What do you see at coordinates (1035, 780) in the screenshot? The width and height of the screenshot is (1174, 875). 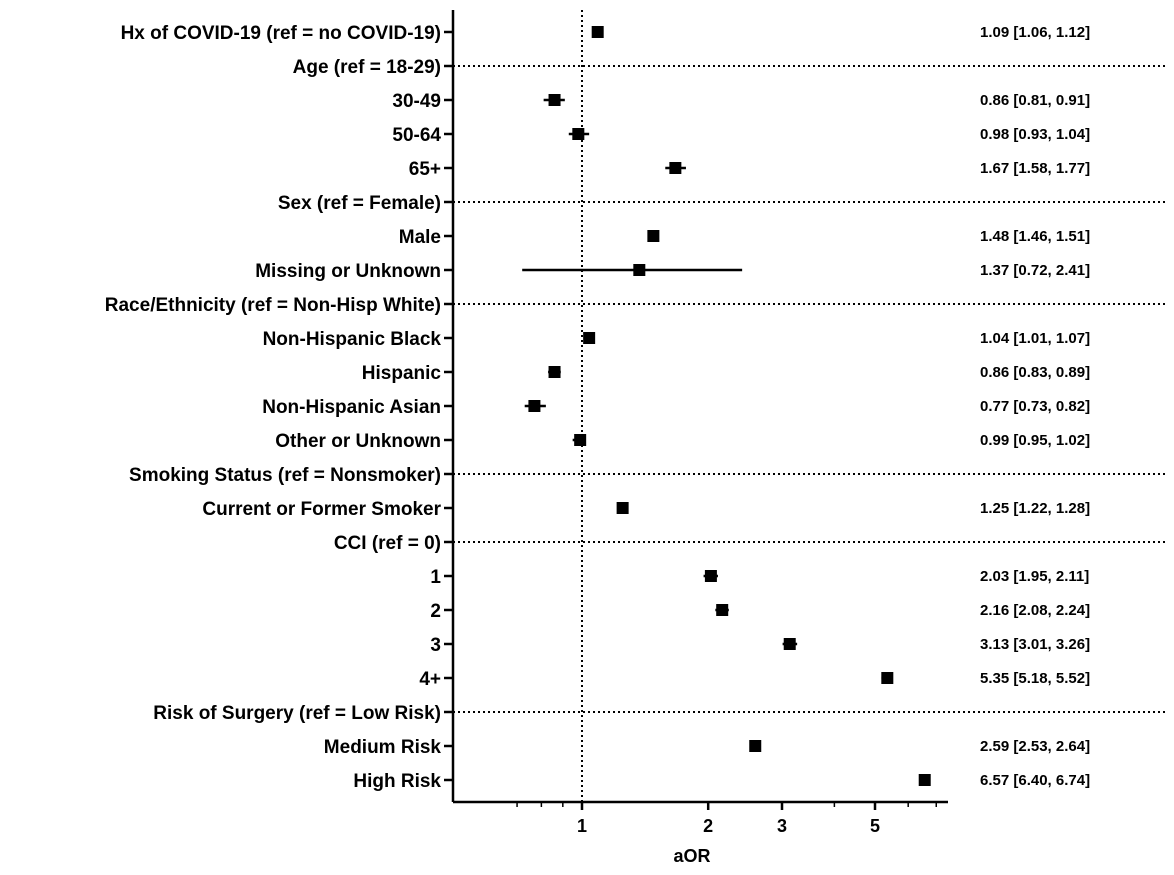 I see `estimate-text: 6.57 [6.40, 6.74]` at bounding box center [1035, 780].